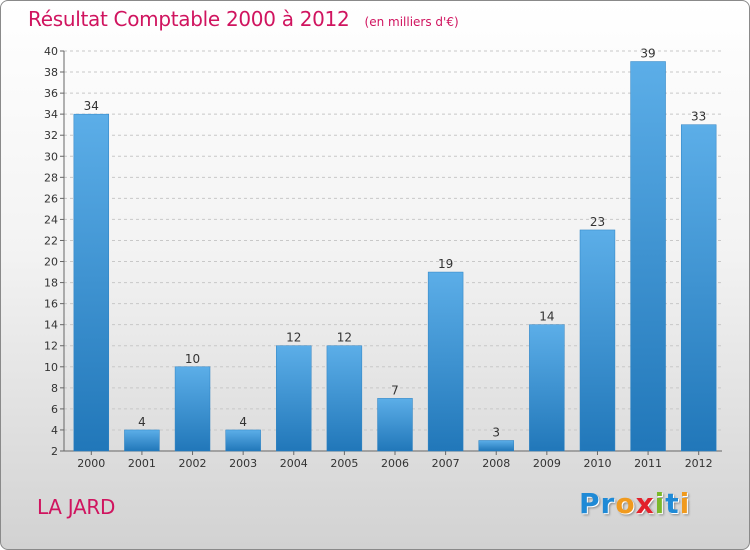 This screenshot has width=750, height=550. Describe the element at coordinates (546, 317) in the screenshot. I see `bar-value-label: 14` at that location.